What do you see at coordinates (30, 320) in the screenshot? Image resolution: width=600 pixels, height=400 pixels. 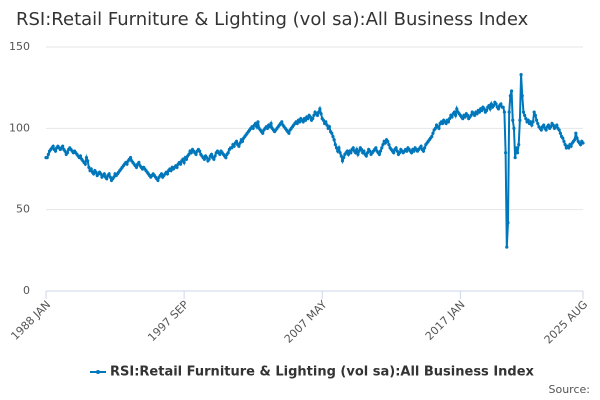 I see `x-tick-label: 1988 JAN` at bounding box center [30, 320].